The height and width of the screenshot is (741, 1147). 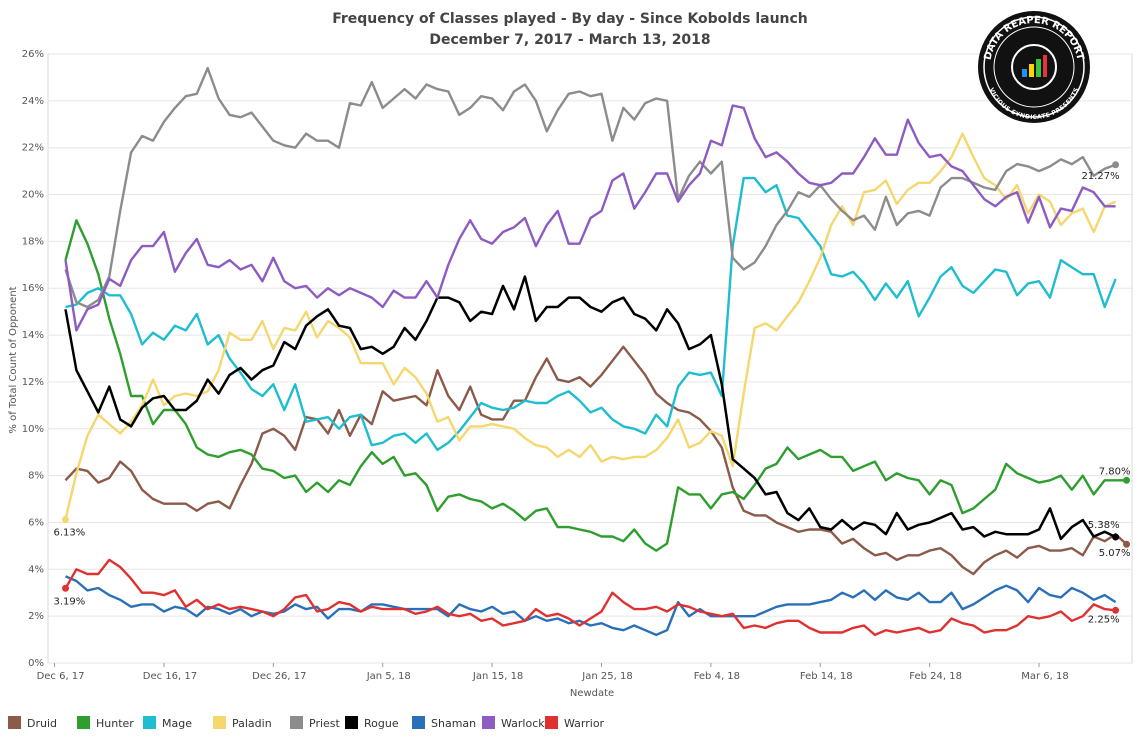 What do you see at coordinates (523, 723) in the screenshot?
I see `legend-label-warlock: Warlock` at bounding box center [523, 723].